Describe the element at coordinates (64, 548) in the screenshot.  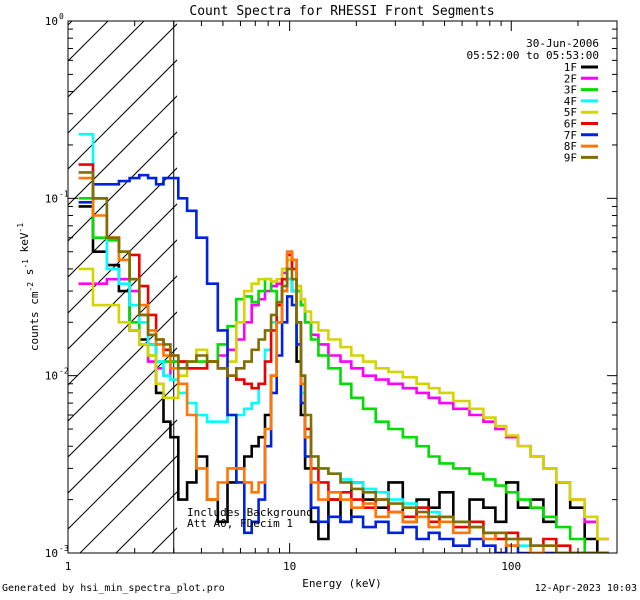
I see `y-tick-exponent: -3` at that location.